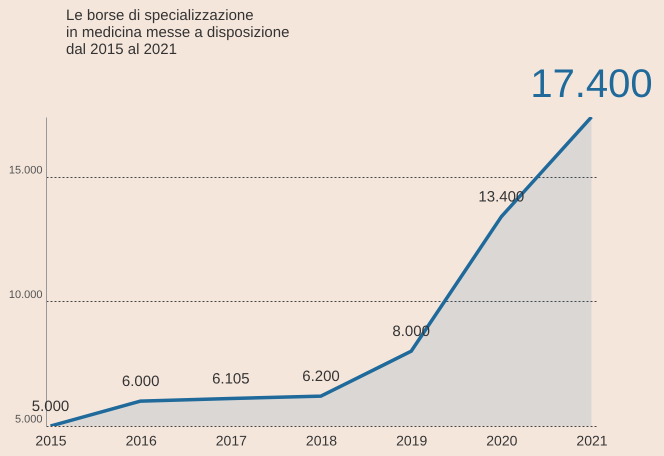 Image resolution: width=664 pixels, height=456 pixels. I want to click on y-tick-label: 15.000, so click(25, 170).